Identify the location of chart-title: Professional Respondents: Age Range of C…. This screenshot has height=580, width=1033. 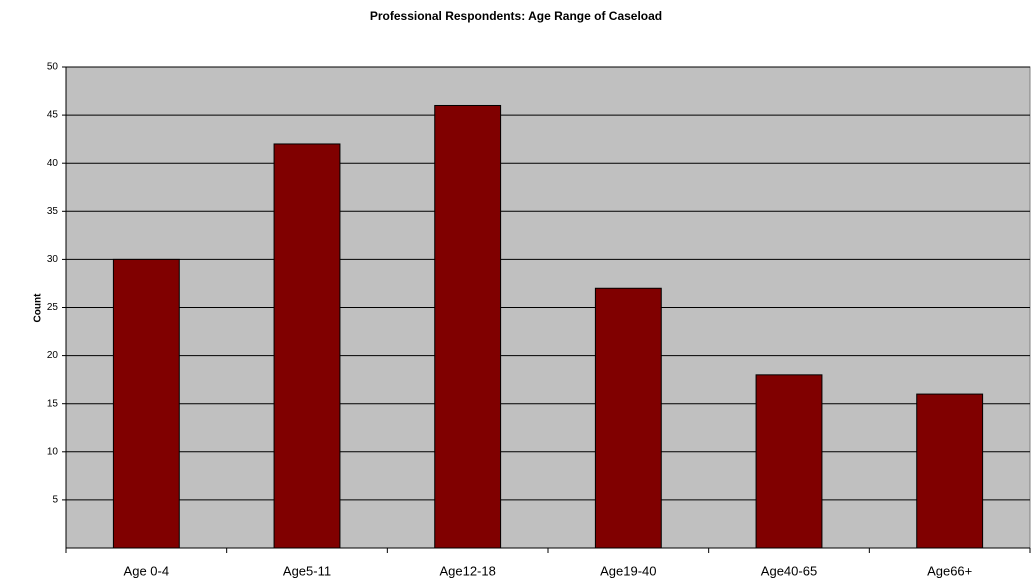
(516, 16).